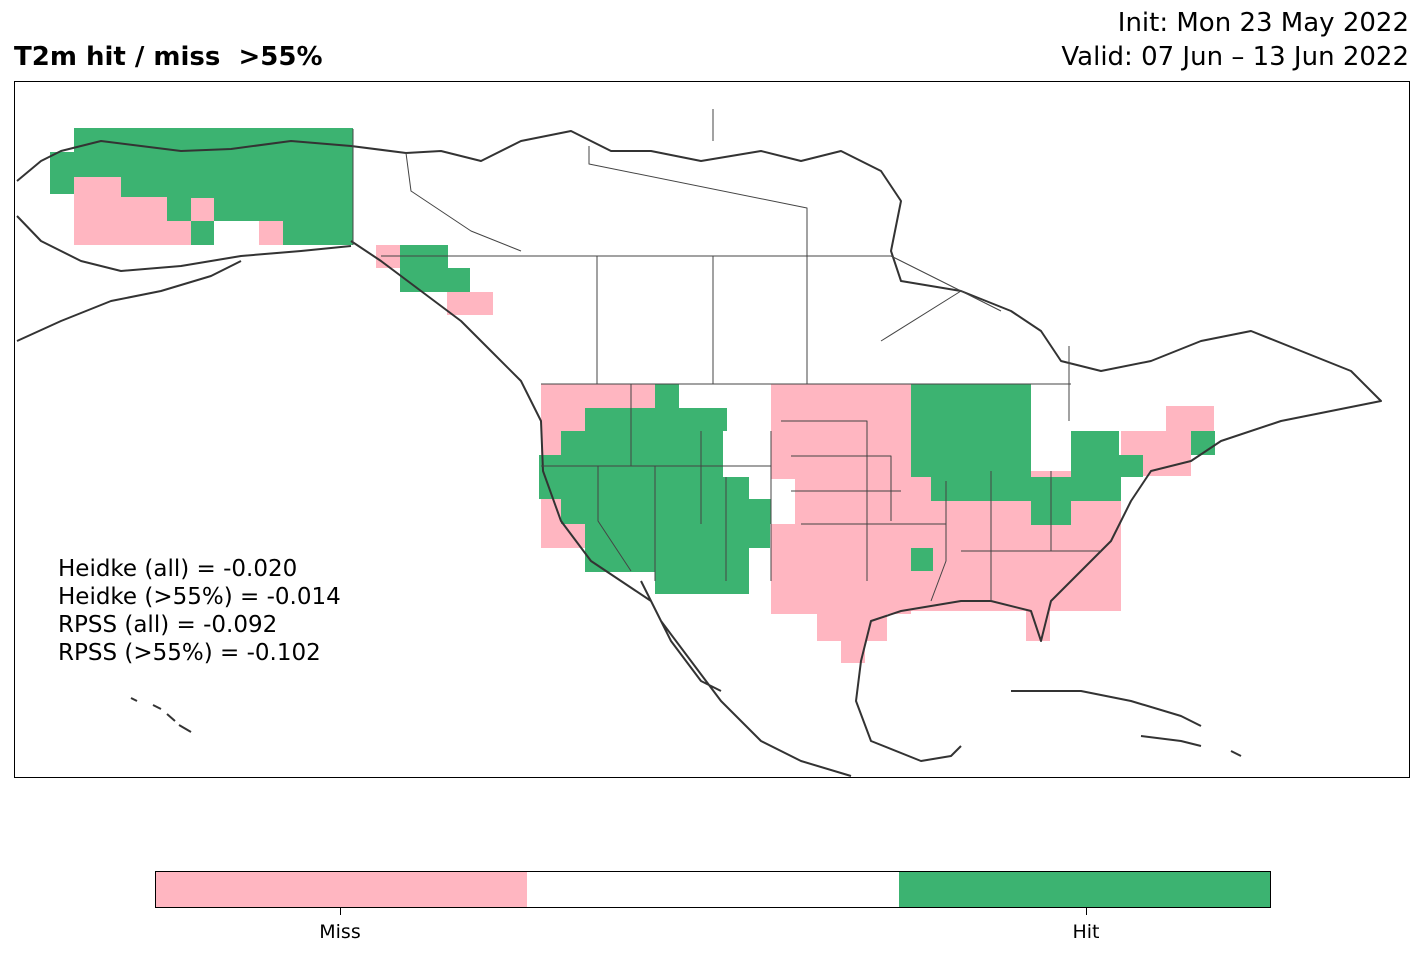 This screenshot has height=958, width=1425. Describe the element at coordinates (168, 625) in the screenshot. I see `rpss-all-score: RPSS (all) = -0.092` at that location.